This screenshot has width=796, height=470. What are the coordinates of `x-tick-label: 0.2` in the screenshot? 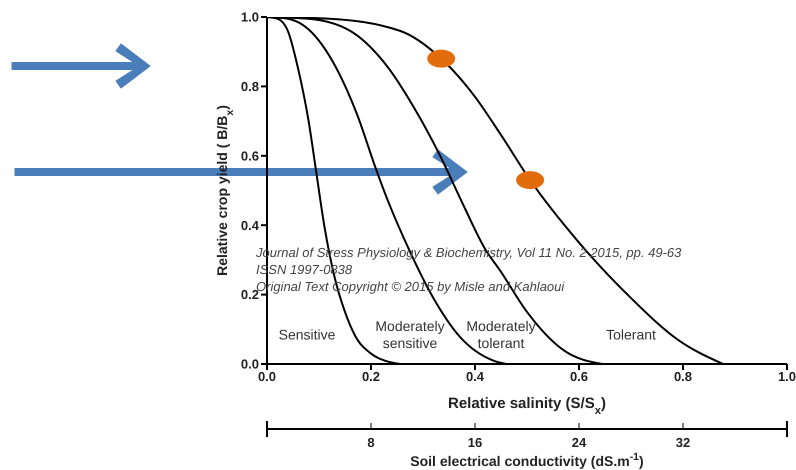 It's located at (371, 376).